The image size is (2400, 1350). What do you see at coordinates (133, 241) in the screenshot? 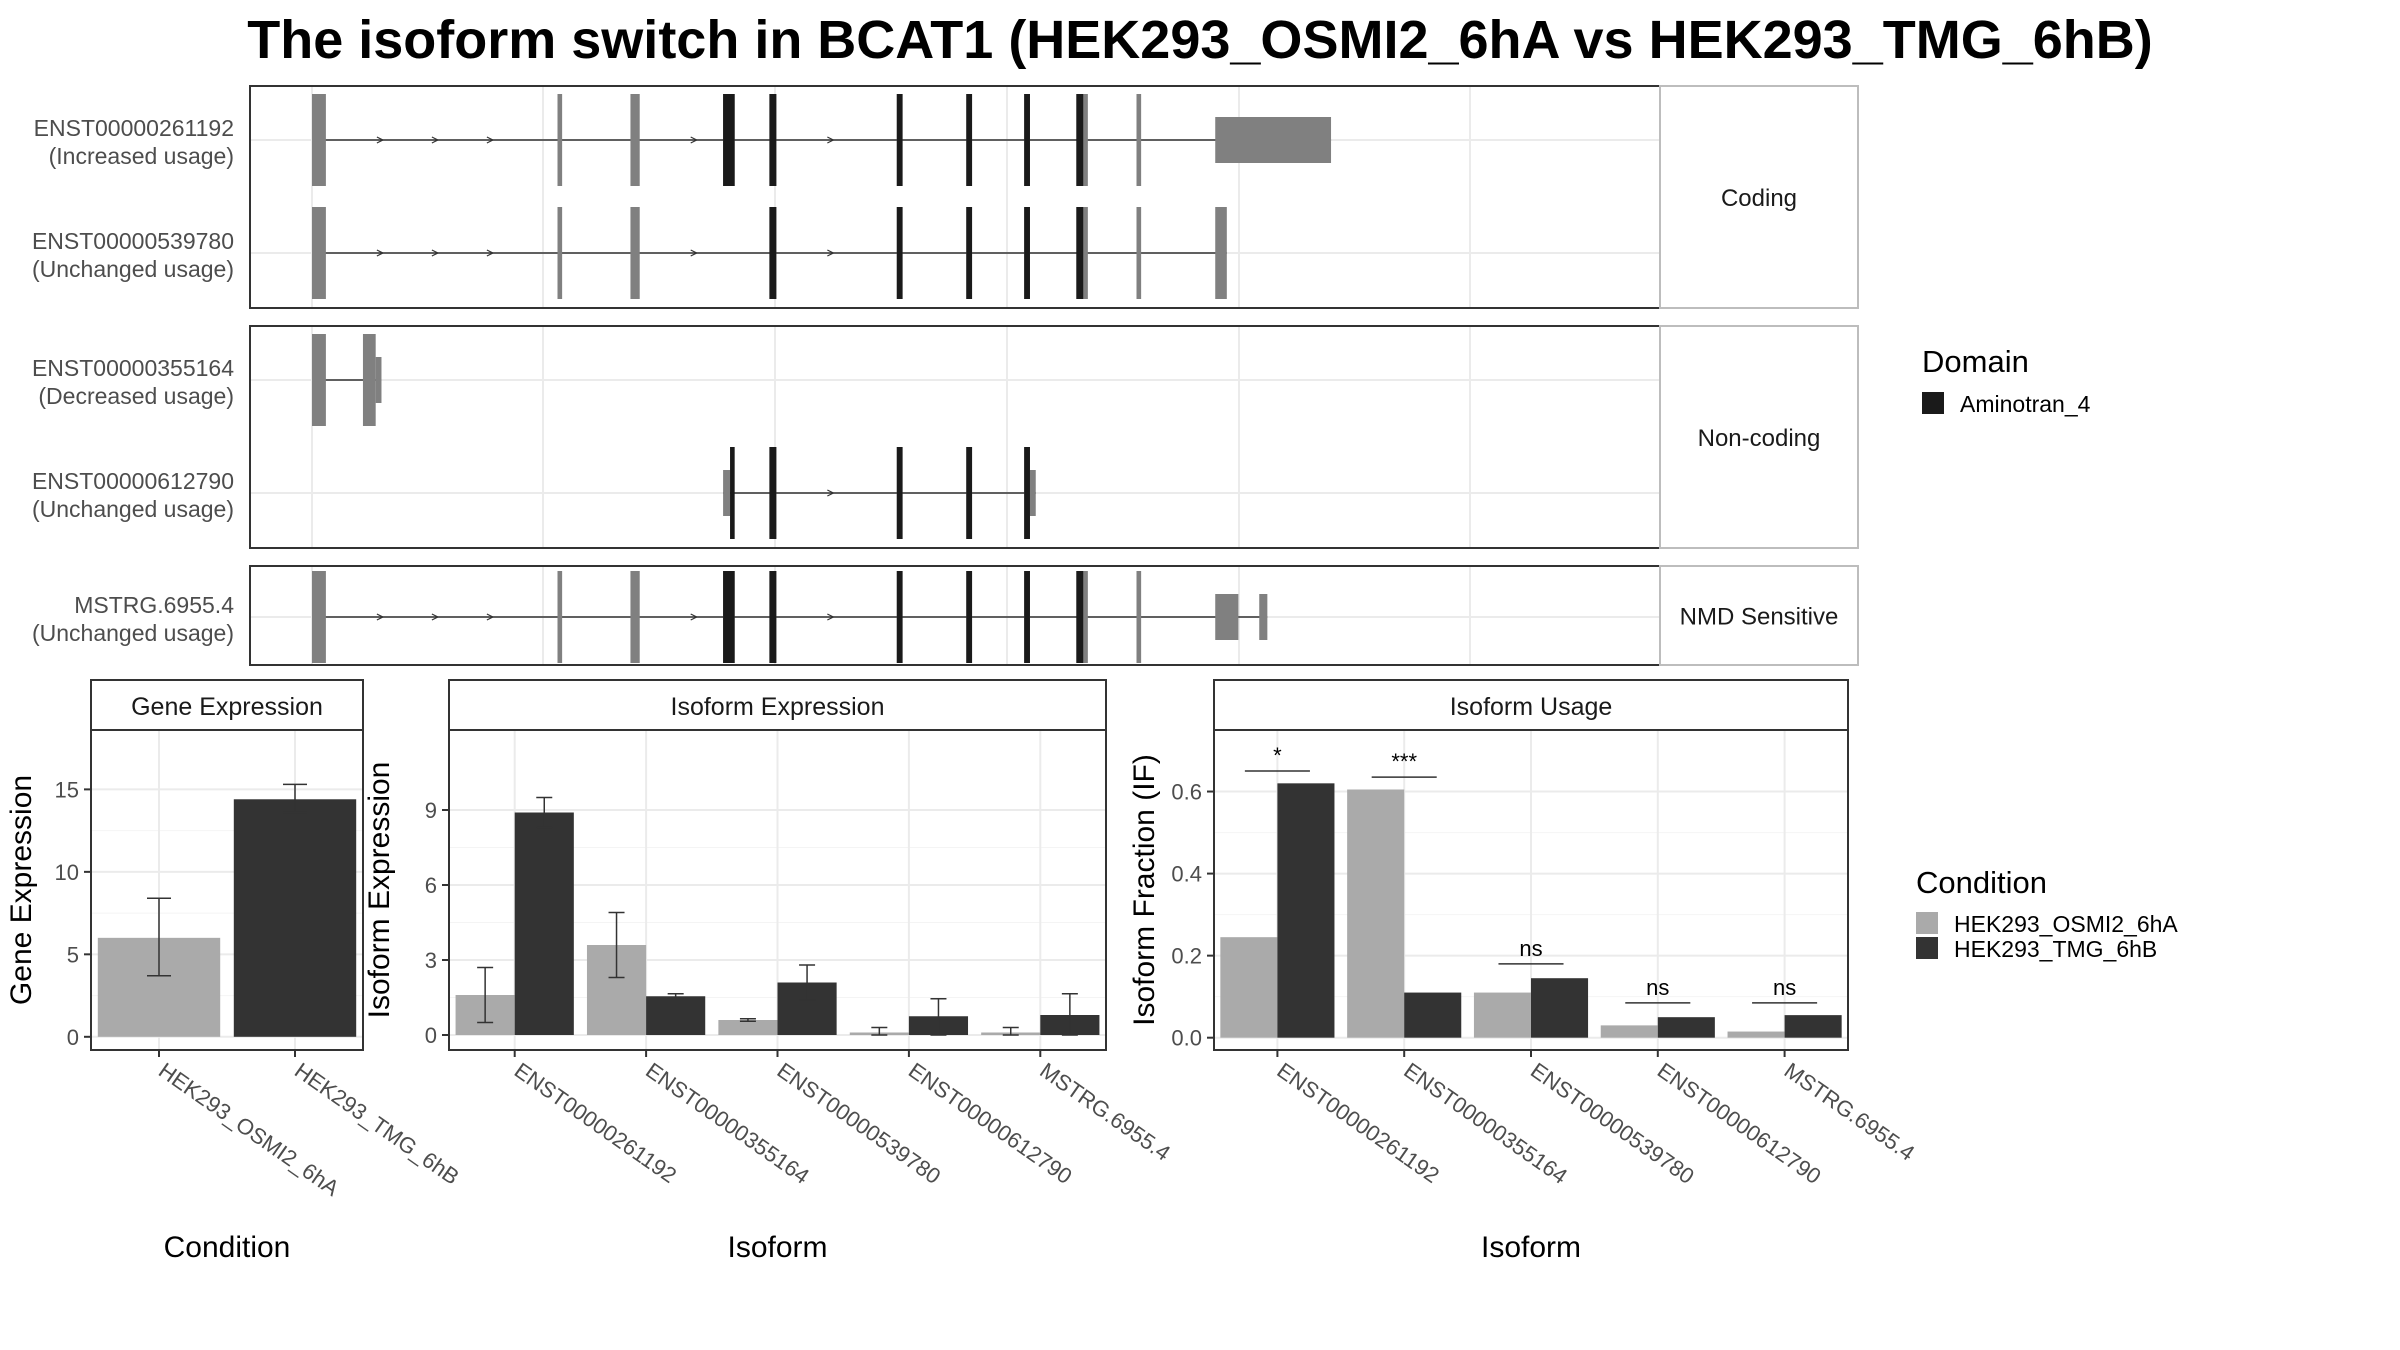
I see `transcript-id-label: ENST00000539780` at bounding box center [133, 241].